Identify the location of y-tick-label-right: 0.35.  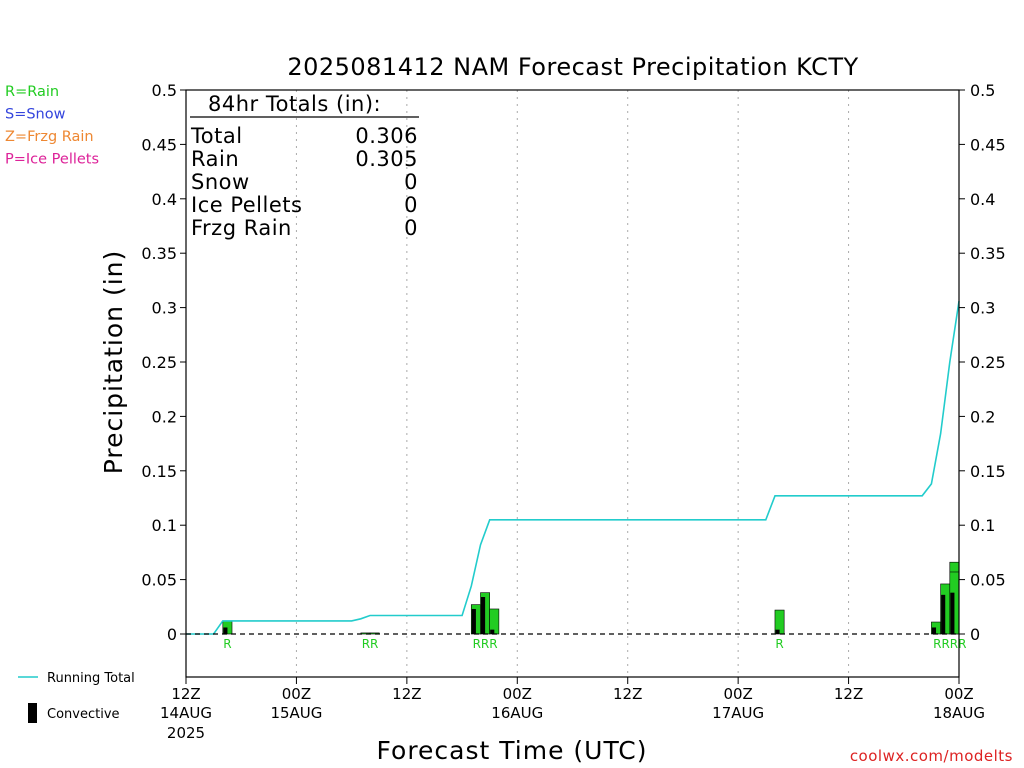
(988, 253).